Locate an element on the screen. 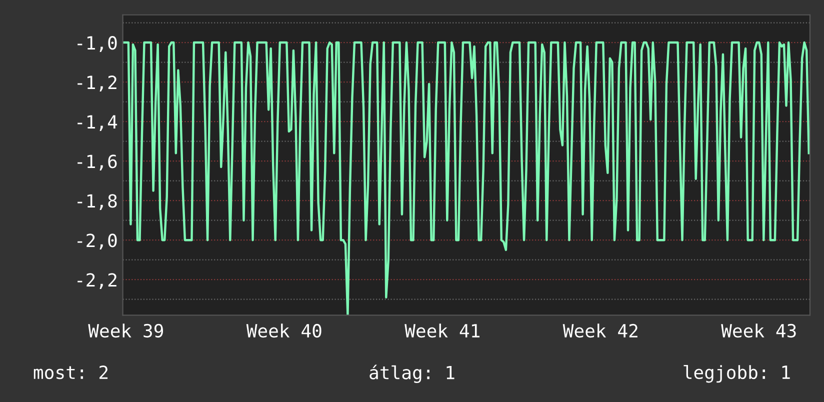 This screenshot has width=824, height=402. y-tick-label: -1,4 is located at coordinates (98, 123).